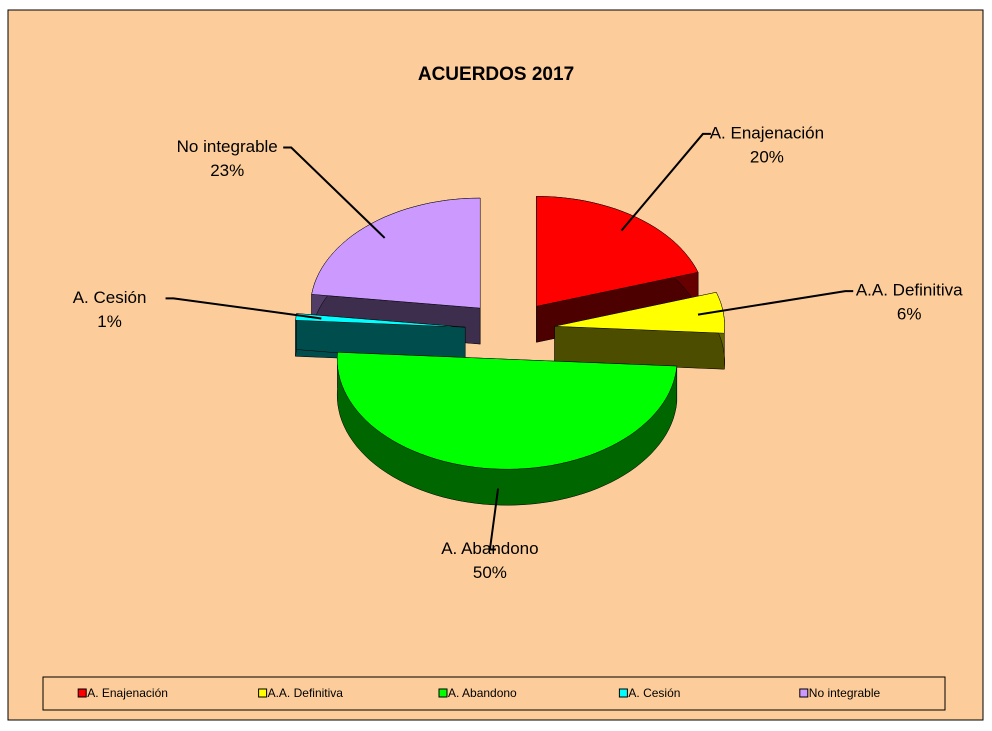 The width and height of the screenshot is (992, 731). Describe the element at coordinates (845, 693) in the screenshot. I see `legend-label: No integrable` at that location.